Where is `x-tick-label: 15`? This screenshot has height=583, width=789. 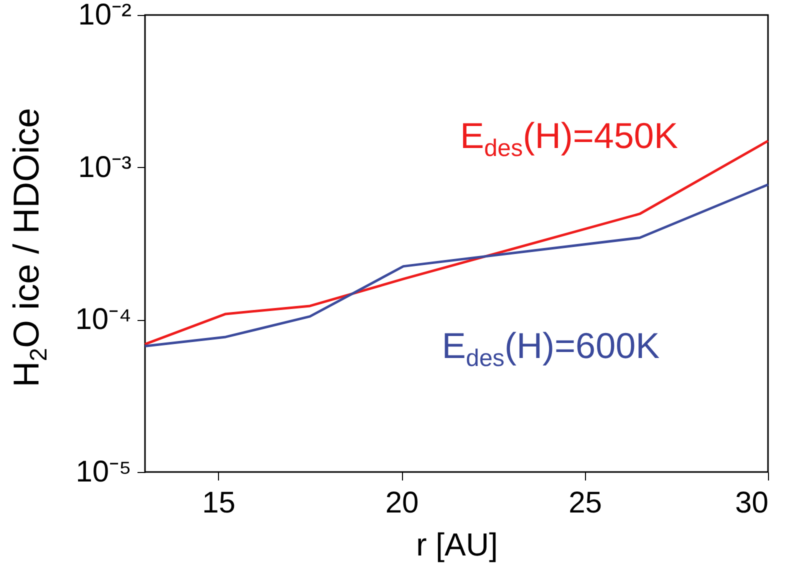
x-tick-label: 15 is located at coordinates (219, 503).